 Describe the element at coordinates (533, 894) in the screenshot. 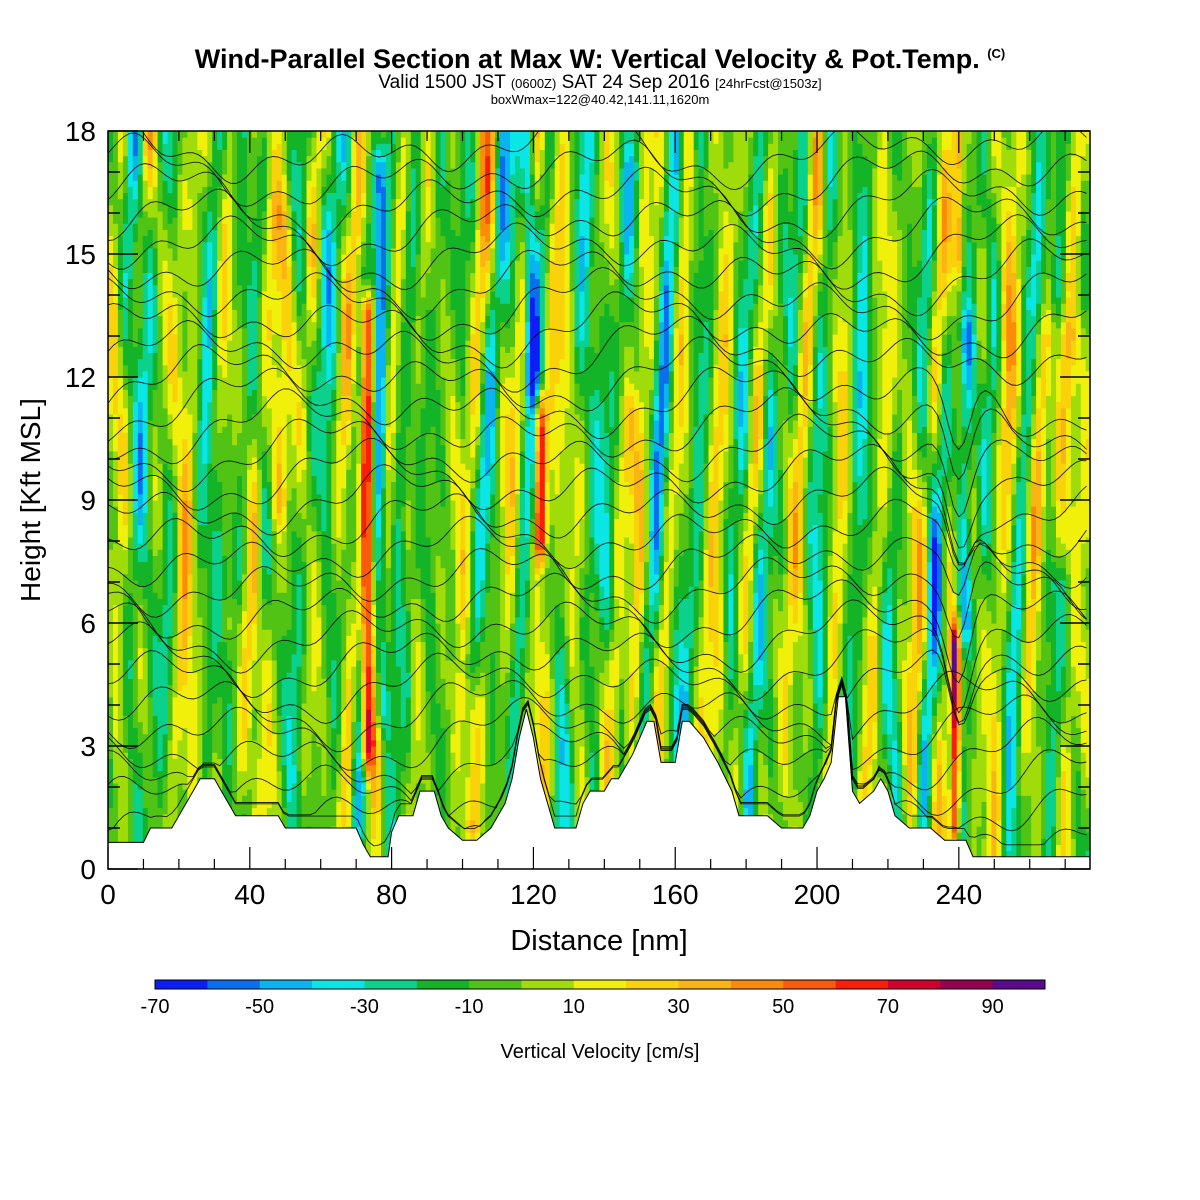

I see `x-tick-label: 120` at that location.